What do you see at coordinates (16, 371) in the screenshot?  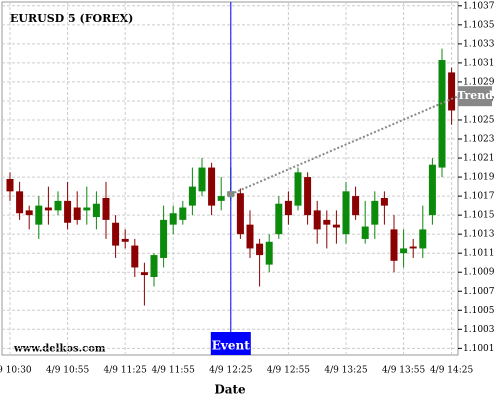 I see `x-tick-label: 4/9 10:30` at bounding box center [16, 371].